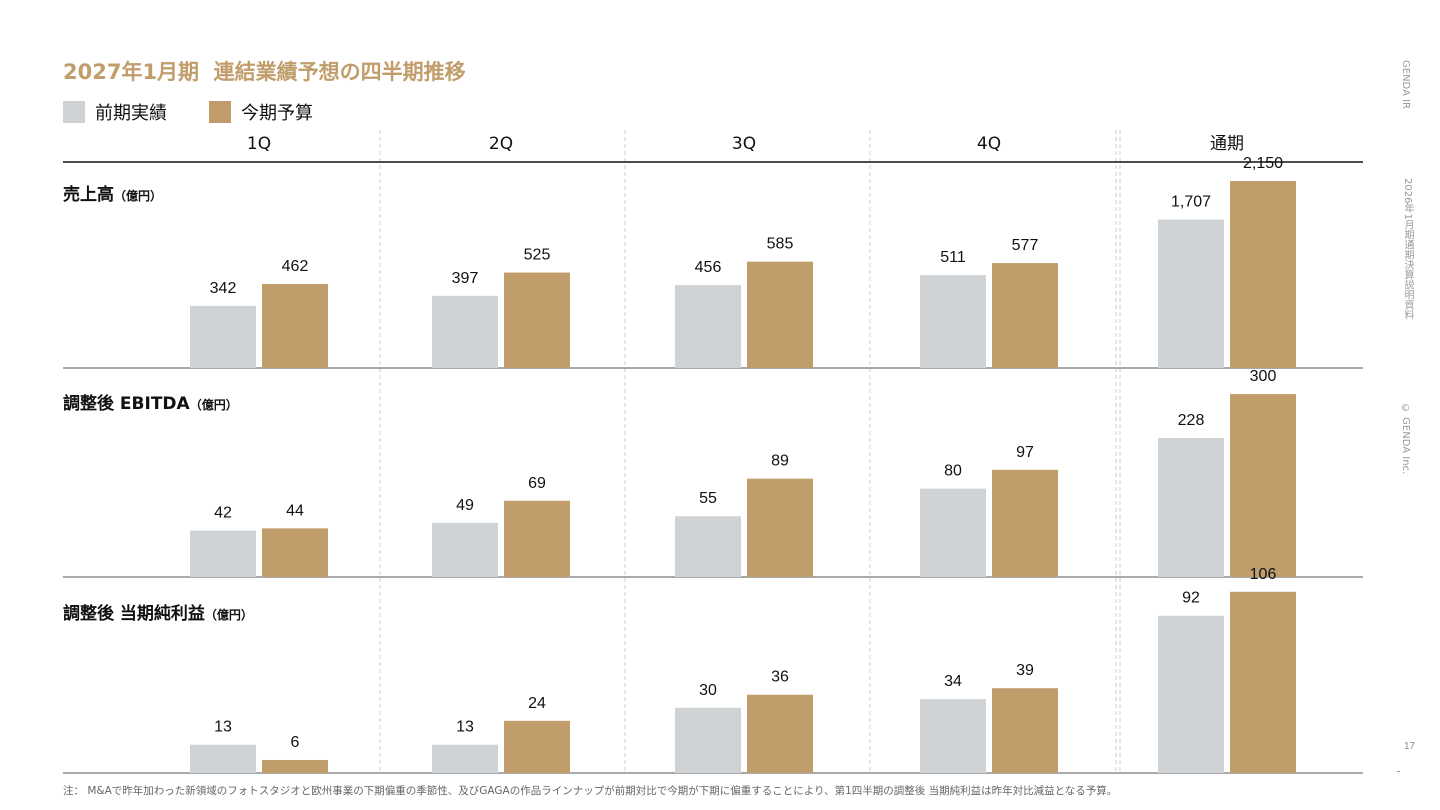  What do you see at coordinates (953, 257) in the screenshot?
I see `label-prev-4Q: 511` at bounding box center [953, 257].